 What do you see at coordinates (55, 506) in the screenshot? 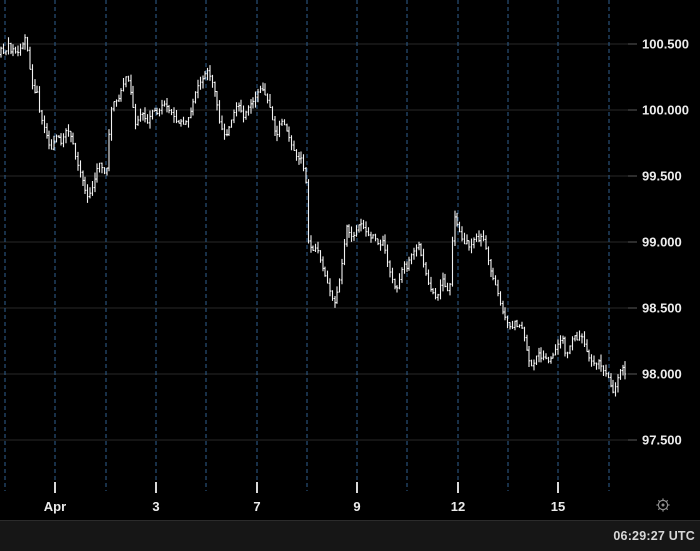
I see `time-axis-label: Apr` at bounding box center [55, 506].